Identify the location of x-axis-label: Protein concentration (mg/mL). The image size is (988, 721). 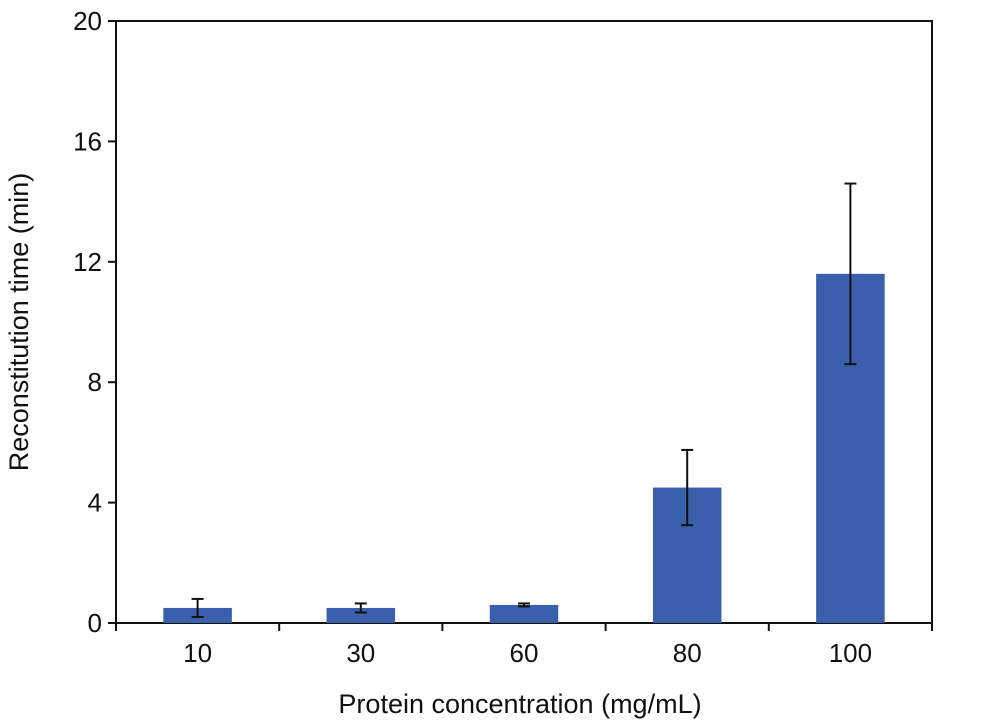
(519, 704).